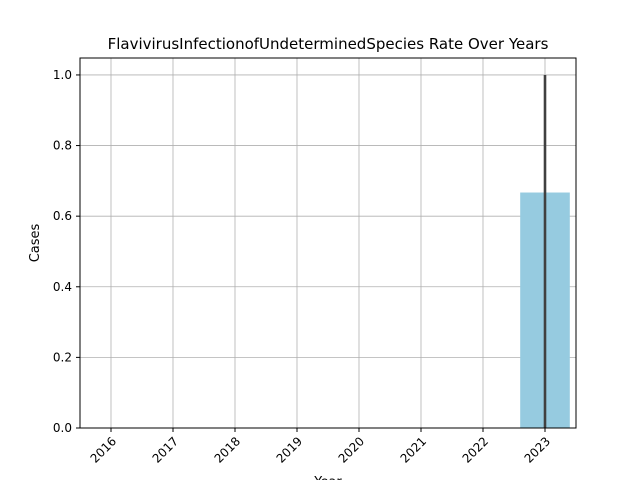 This screenshot has width=640, height=480. I want to click on x-tick-label: 2020, so click(351, 449).